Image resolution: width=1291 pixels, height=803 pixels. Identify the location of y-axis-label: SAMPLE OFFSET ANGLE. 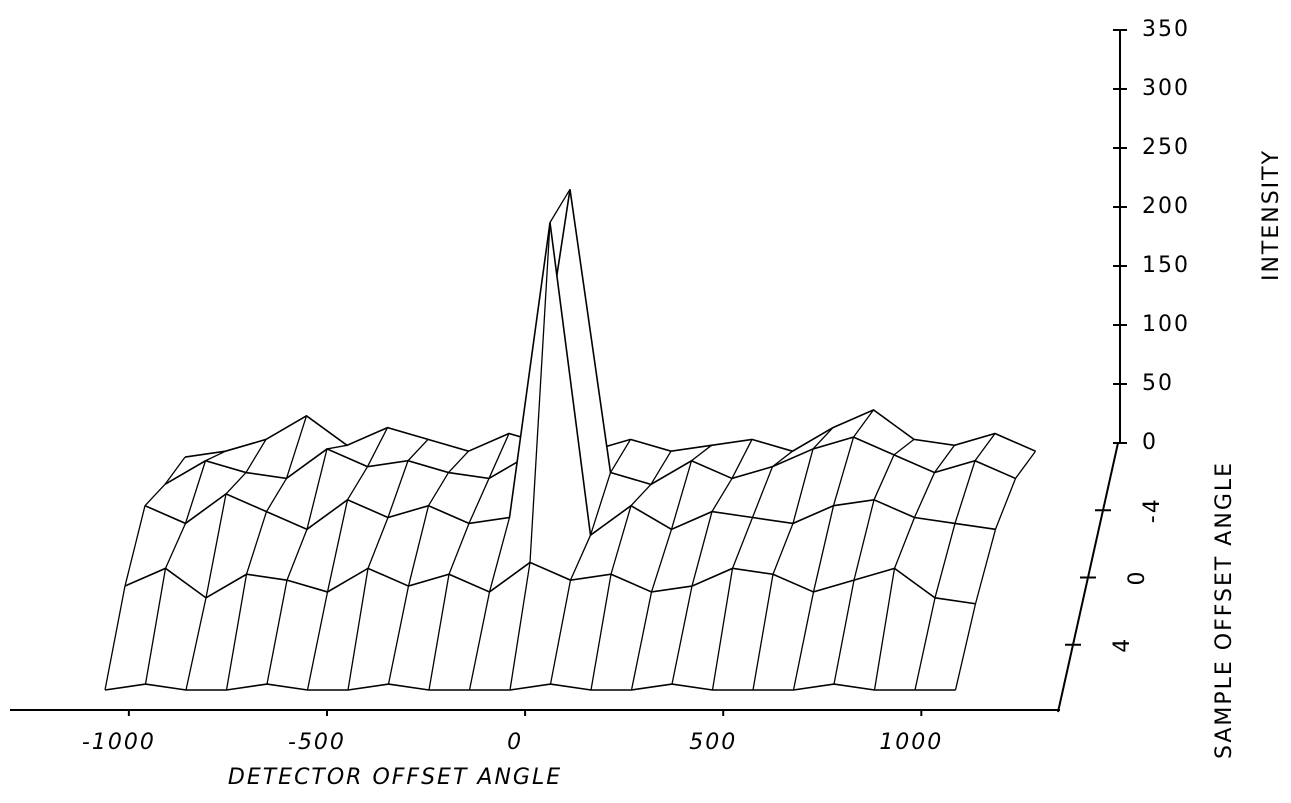
(1224, 610).